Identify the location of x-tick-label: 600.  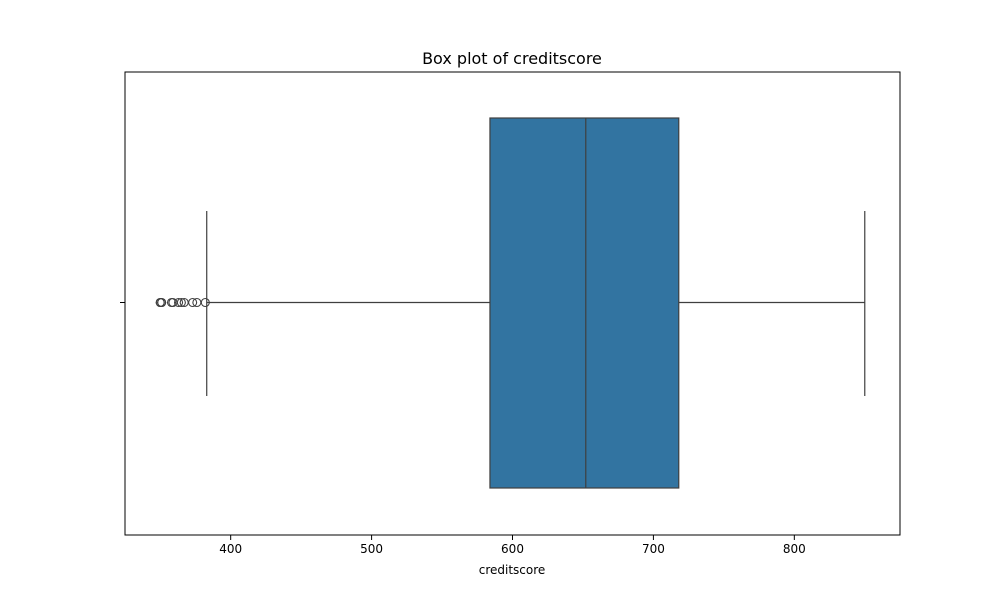
(512, 549).